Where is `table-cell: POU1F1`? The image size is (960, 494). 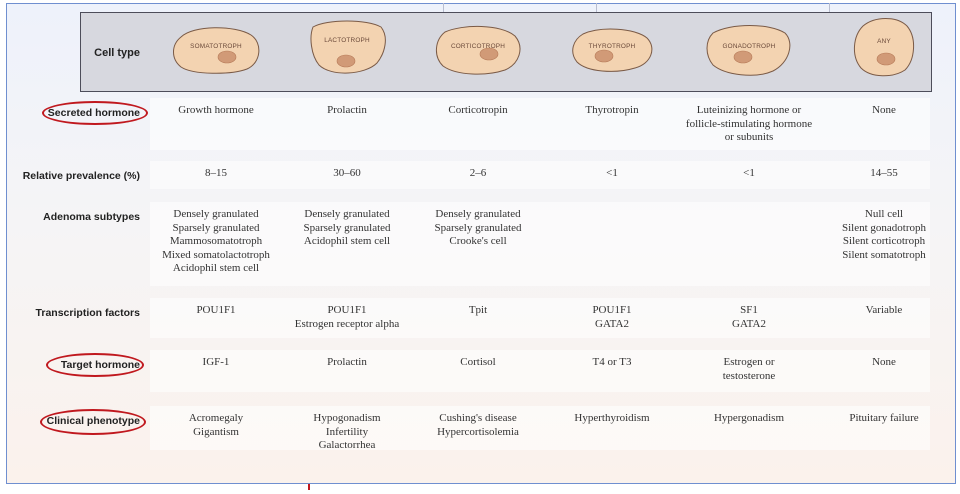
table-cell: POU1F1 is located at coordinates (216, 311).